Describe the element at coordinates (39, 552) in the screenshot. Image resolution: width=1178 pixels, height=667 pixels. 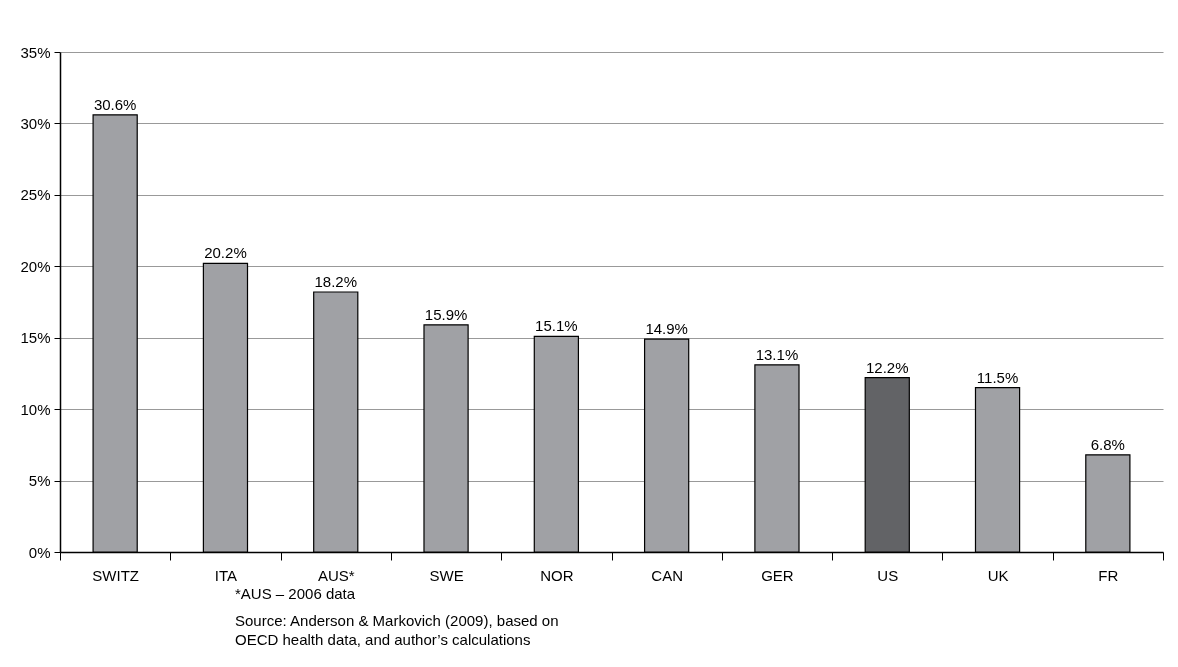
I see `y-tick-label: 0%` at that location.